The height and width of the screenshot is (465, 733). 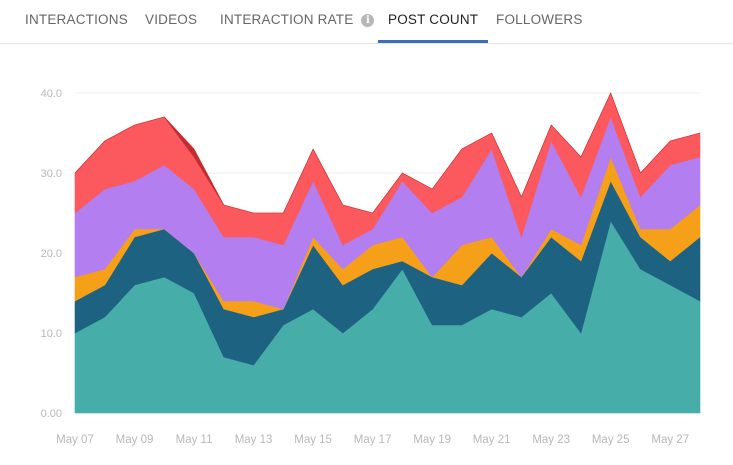 What do you see at coordinates (51, 94) in the screenshot?
I see `y-tick-label: 40.0` at bounding box center [51, 94].